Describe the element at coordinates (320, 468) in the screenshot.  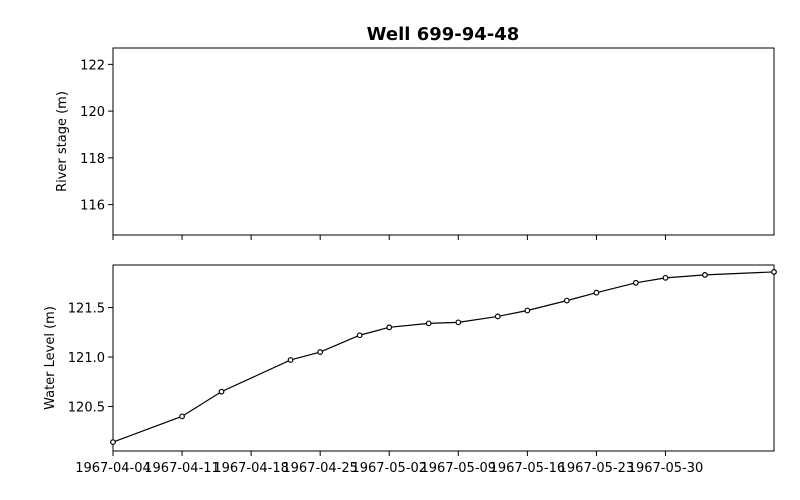
I see `x-tick-label: 1967-04-25` at that location.